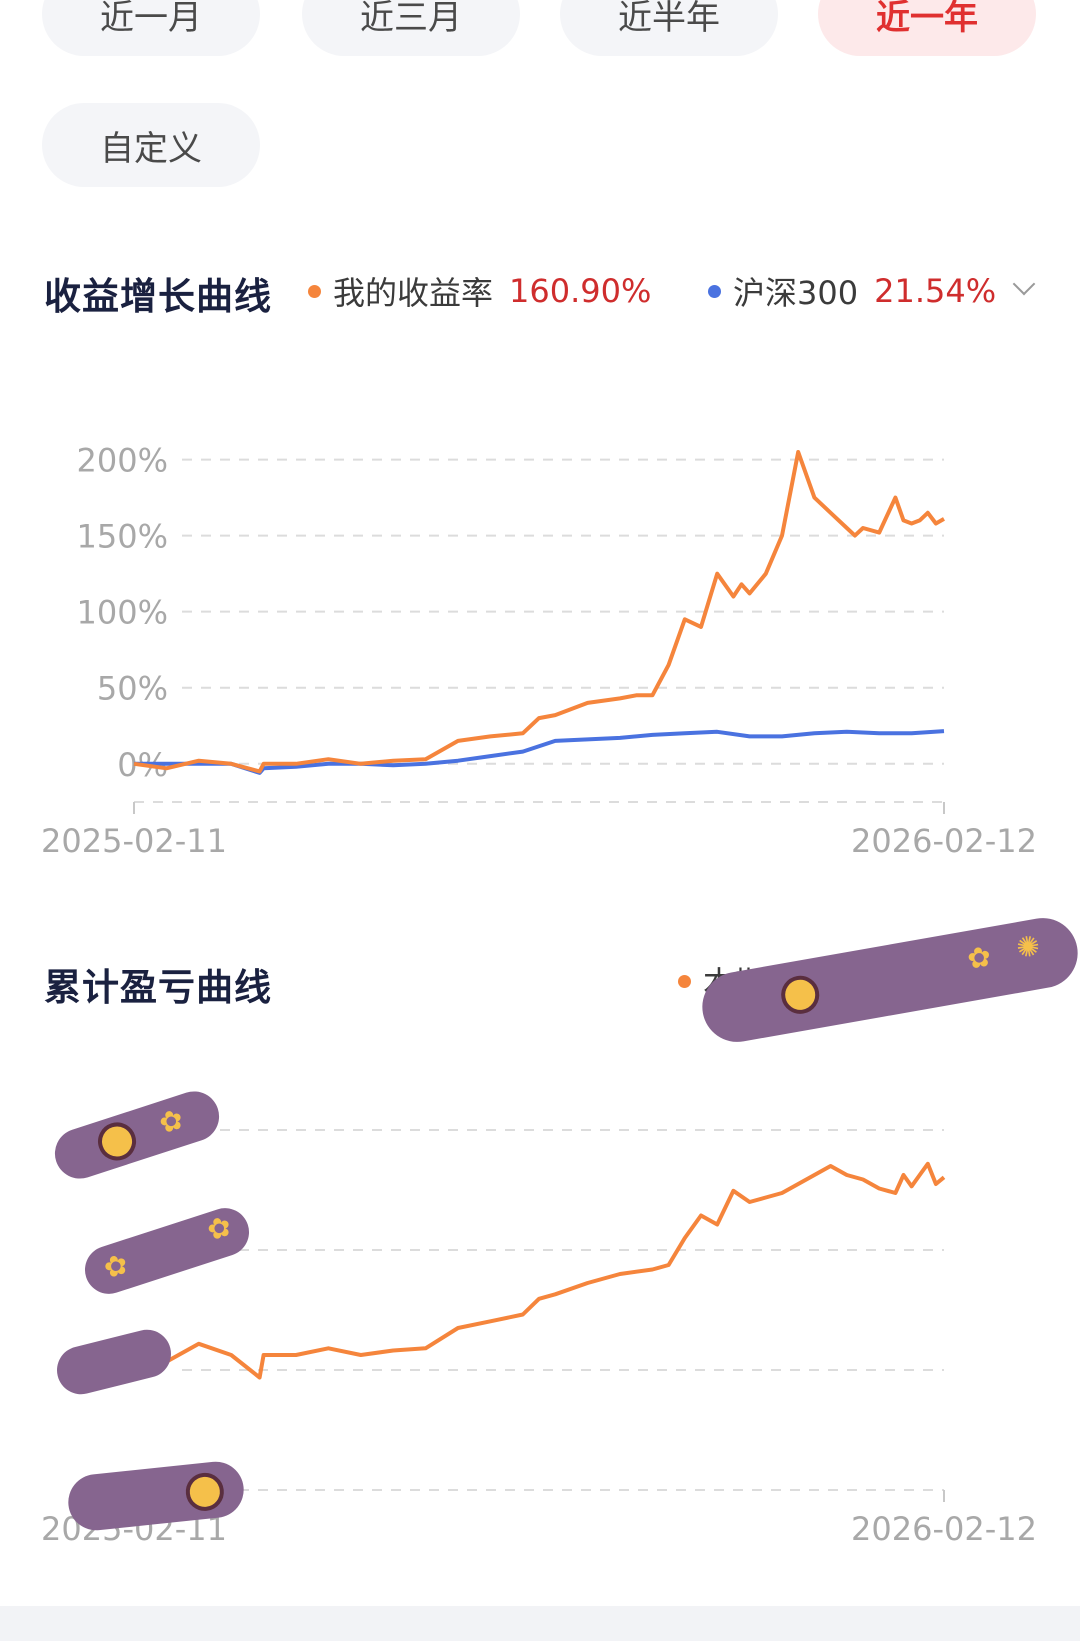 This screenshot has height=1641, width=1080. What do you see at coordinates (888, 980) in the screenshot?
I see `sticker-overlay: ✿ ✺` at bounding box center [888, 980].